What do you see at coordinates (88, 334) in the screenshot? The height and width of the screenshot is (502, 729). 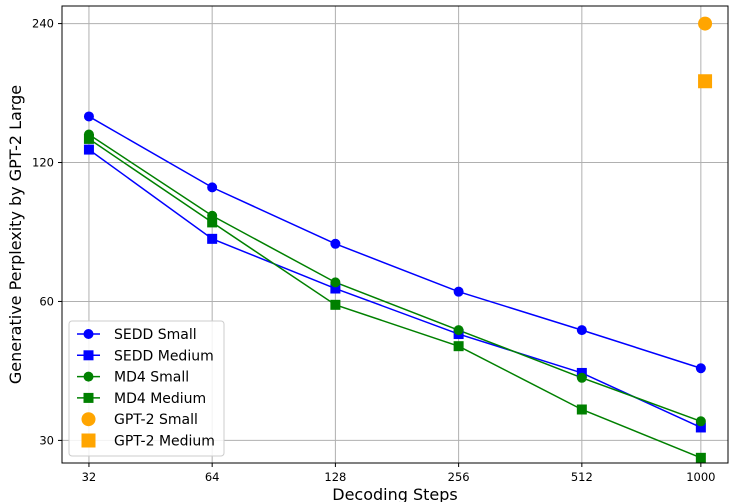 I see `legend-marker-sedd-small` at bounding box center [88, 334].